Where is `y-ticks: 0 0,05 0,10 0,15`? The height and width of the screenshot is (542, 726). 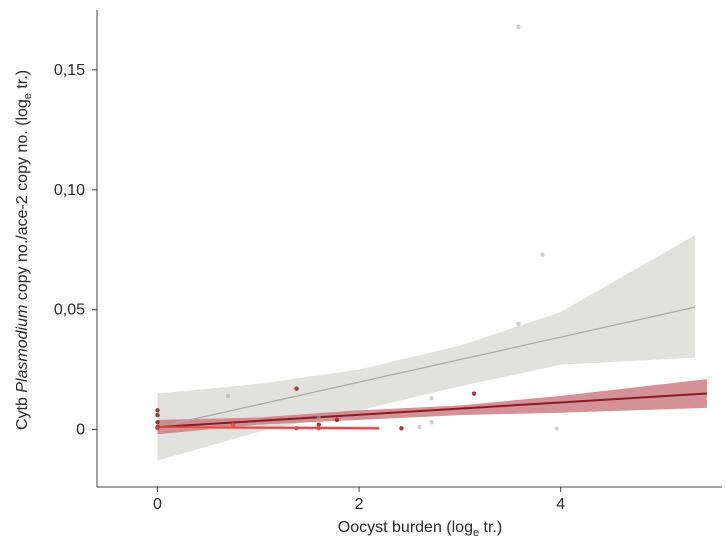 y-ticks: 0 0,05 0,10 0,15 is located at coordinates (75, 250).